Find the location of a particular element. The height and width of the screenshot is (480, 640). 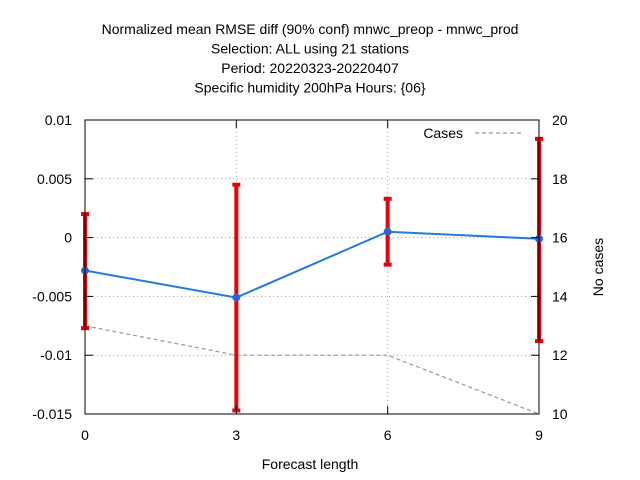

title-line-4: Specific humidity 200hPa Hours: {06} is located at coordinates (309, 88).